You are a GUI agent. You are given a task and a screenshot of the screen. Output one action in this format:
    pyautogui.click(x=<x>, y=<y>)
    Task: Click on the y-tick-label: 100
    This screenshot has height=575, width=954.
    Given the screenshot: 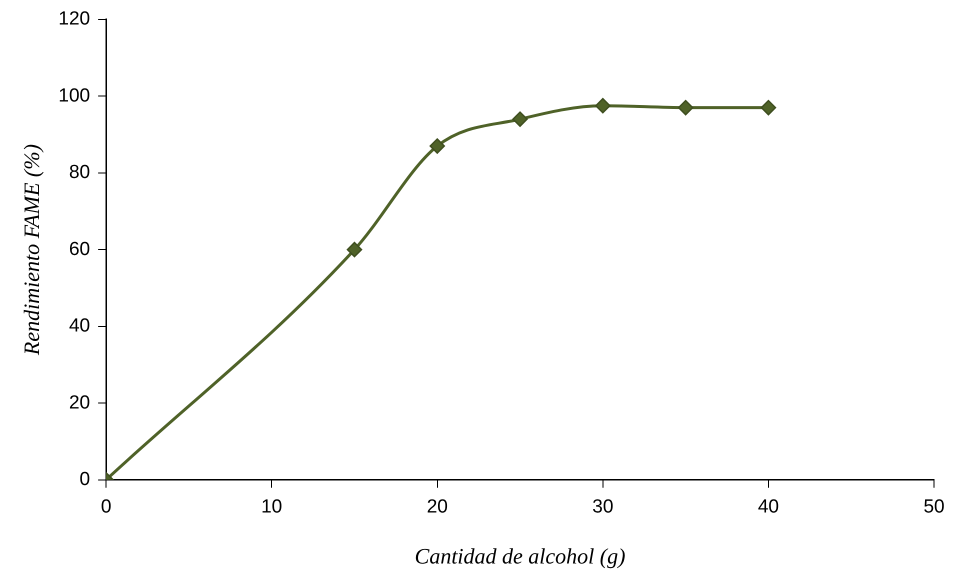 What is the action you would take?
    pyautogui.click(x=74, y=95)
    